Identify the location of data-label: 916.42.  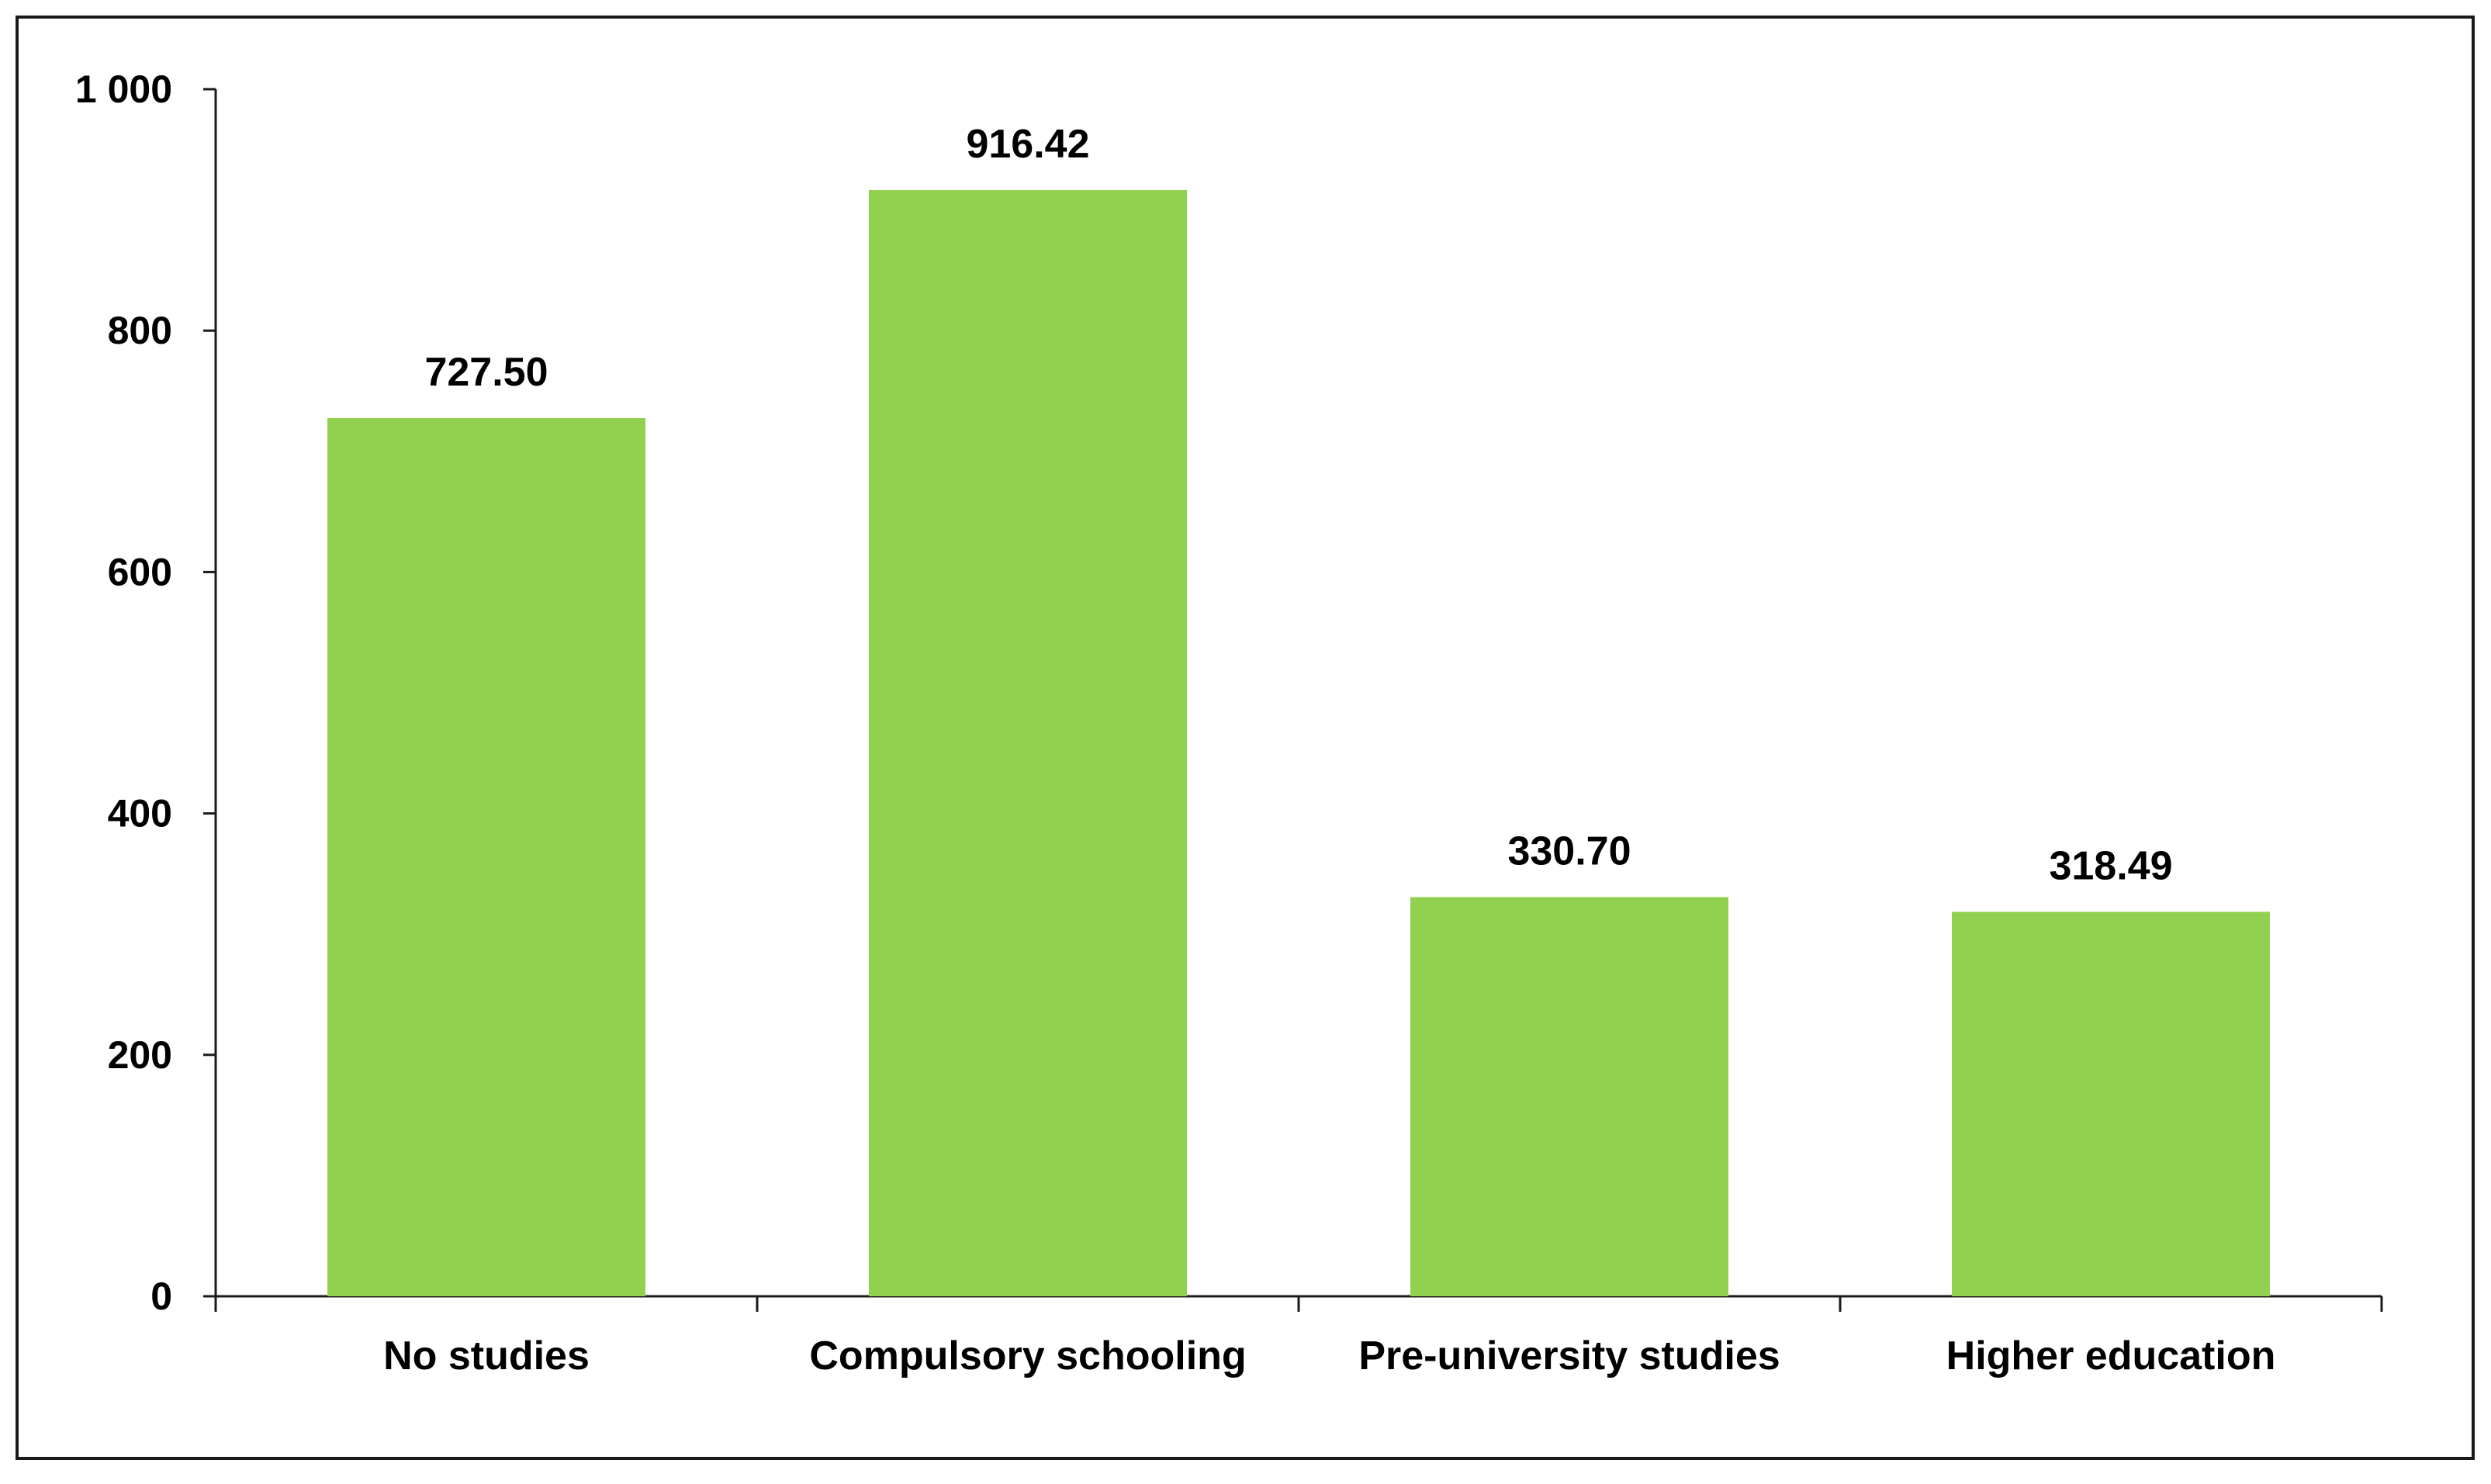
(1027, 144).